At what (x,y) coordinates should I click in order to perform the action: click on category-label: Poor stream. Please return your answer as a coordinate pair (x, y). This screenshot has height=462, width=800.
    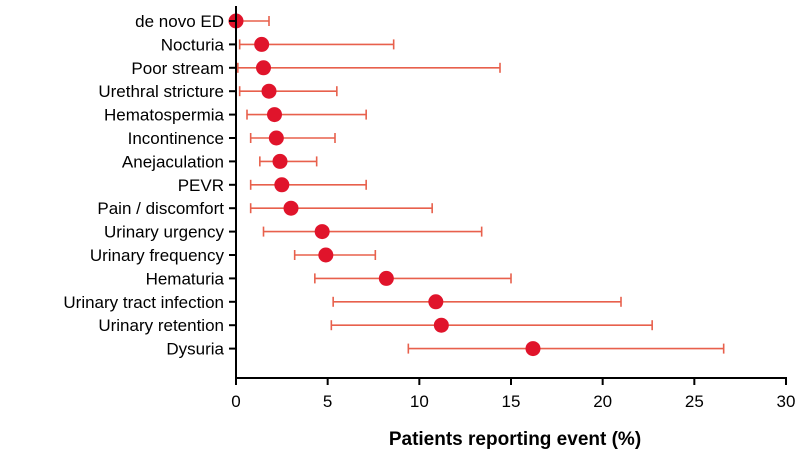
    Looking at the image, I should click on (177, 68).